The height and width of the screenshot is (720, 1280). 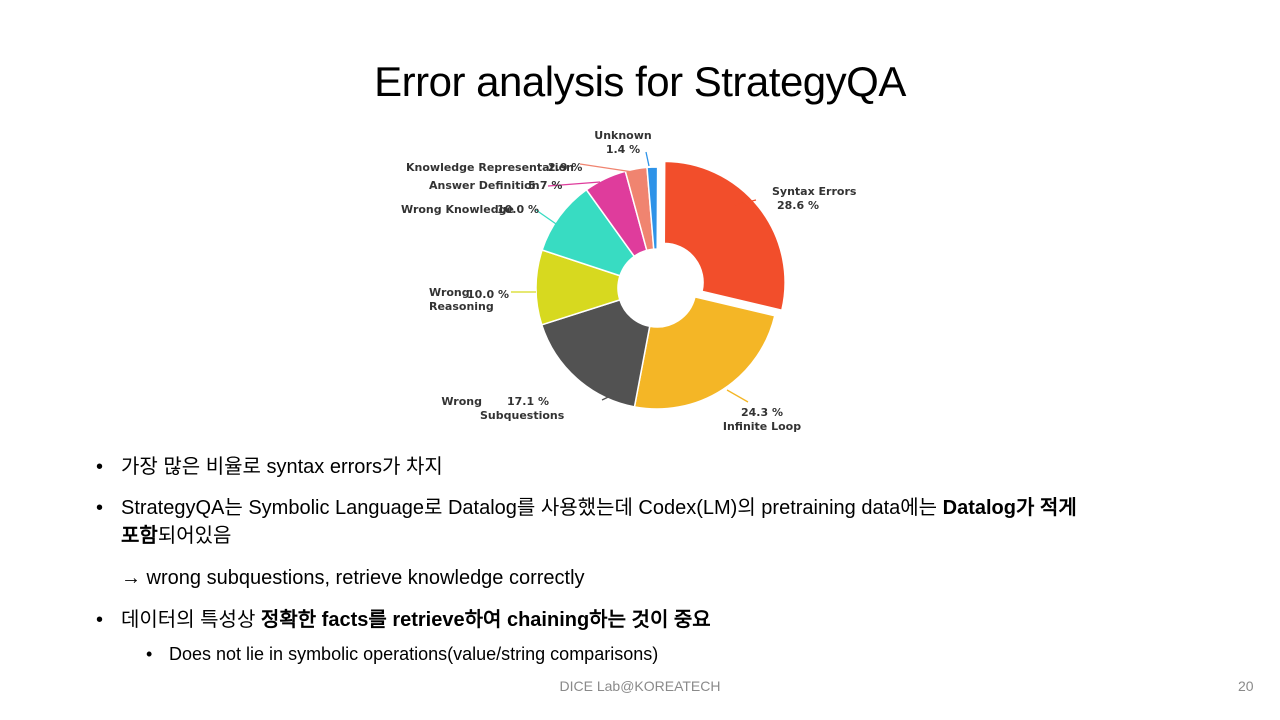 What do you see at coordinates (647, 159) in the screenshot?
I see `leader-unknown` at bounding box center [647, 159].